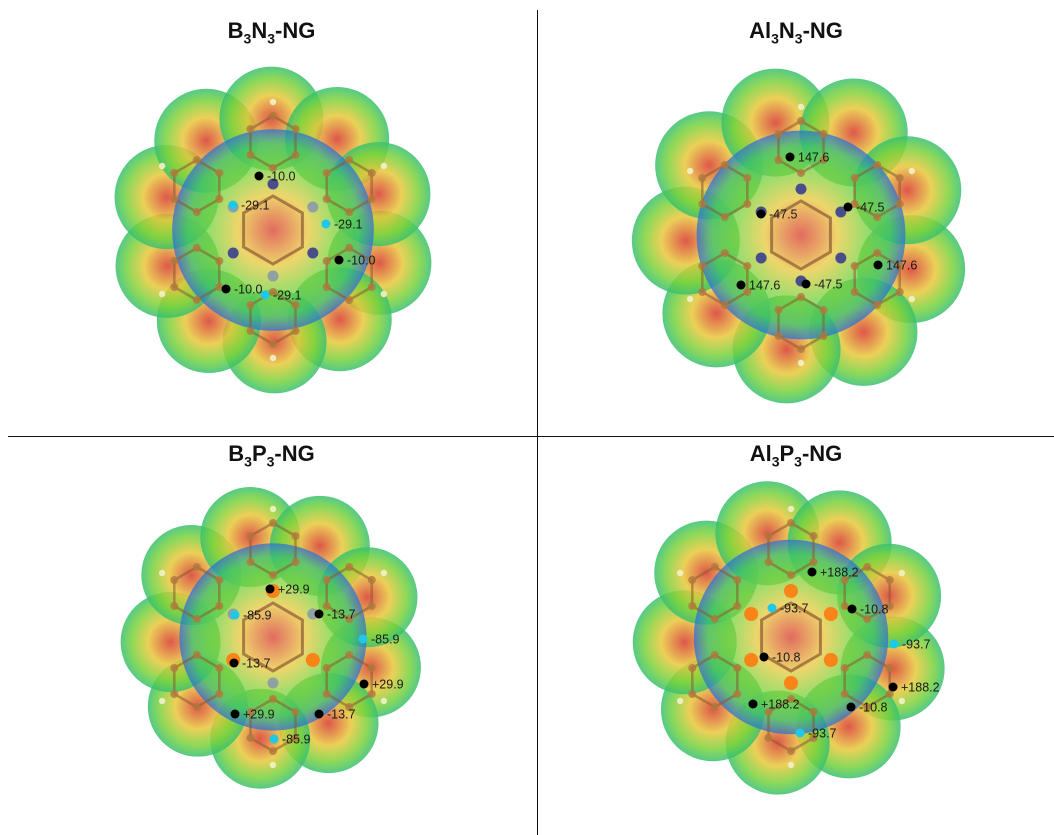 The height and width of the screenshot is (835, 1054). I want to click on esp-value-label: -13.7, so click(256, 664).